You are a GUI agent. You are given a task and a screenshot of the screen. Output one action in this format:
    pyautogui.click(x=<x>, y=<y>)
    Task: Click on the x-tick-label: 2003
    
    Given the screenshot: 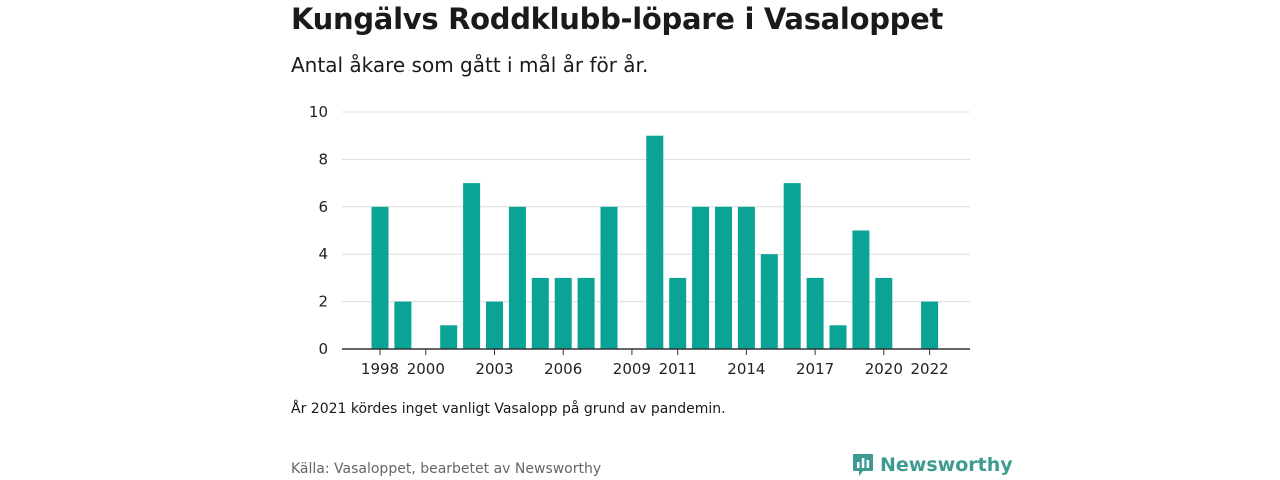 What is the action you would take?
    pyautogui.click(x=494, y=369)
    